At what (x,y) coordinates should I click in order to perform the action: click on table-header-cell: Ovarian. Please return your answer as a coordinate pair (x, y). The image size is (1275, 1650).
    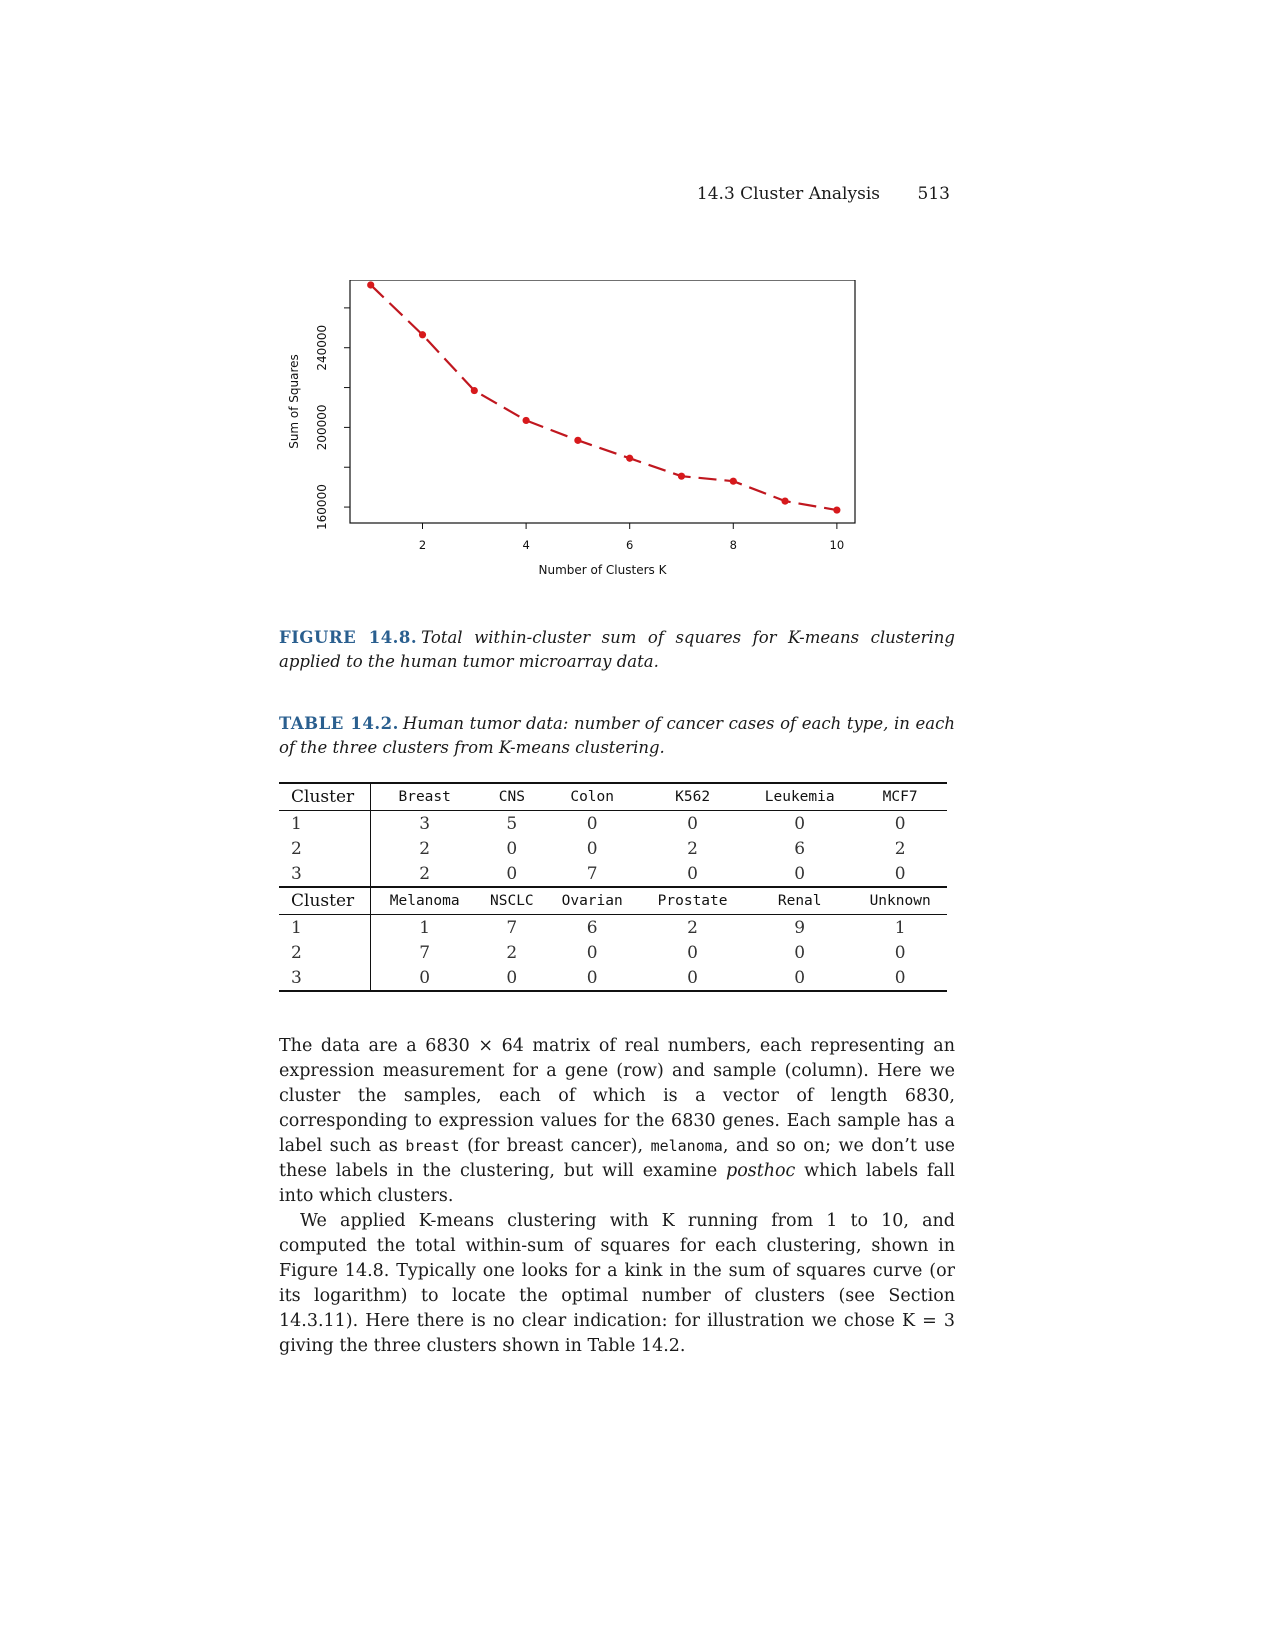
    Looking at the image, I should click on (592, 900).